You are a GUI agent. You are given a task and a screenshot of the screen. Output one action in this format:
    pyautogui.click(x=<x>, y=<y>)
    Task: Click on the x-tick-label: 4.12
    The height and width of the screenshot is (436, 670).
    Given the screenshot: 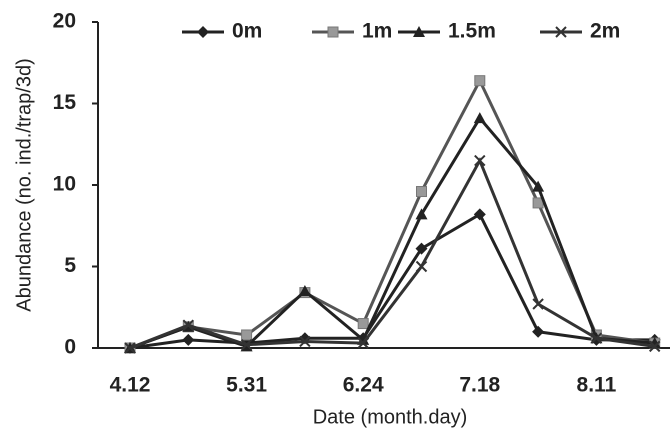 What is the action you would take?
    pyautogui.click(x=130, y=385)
    